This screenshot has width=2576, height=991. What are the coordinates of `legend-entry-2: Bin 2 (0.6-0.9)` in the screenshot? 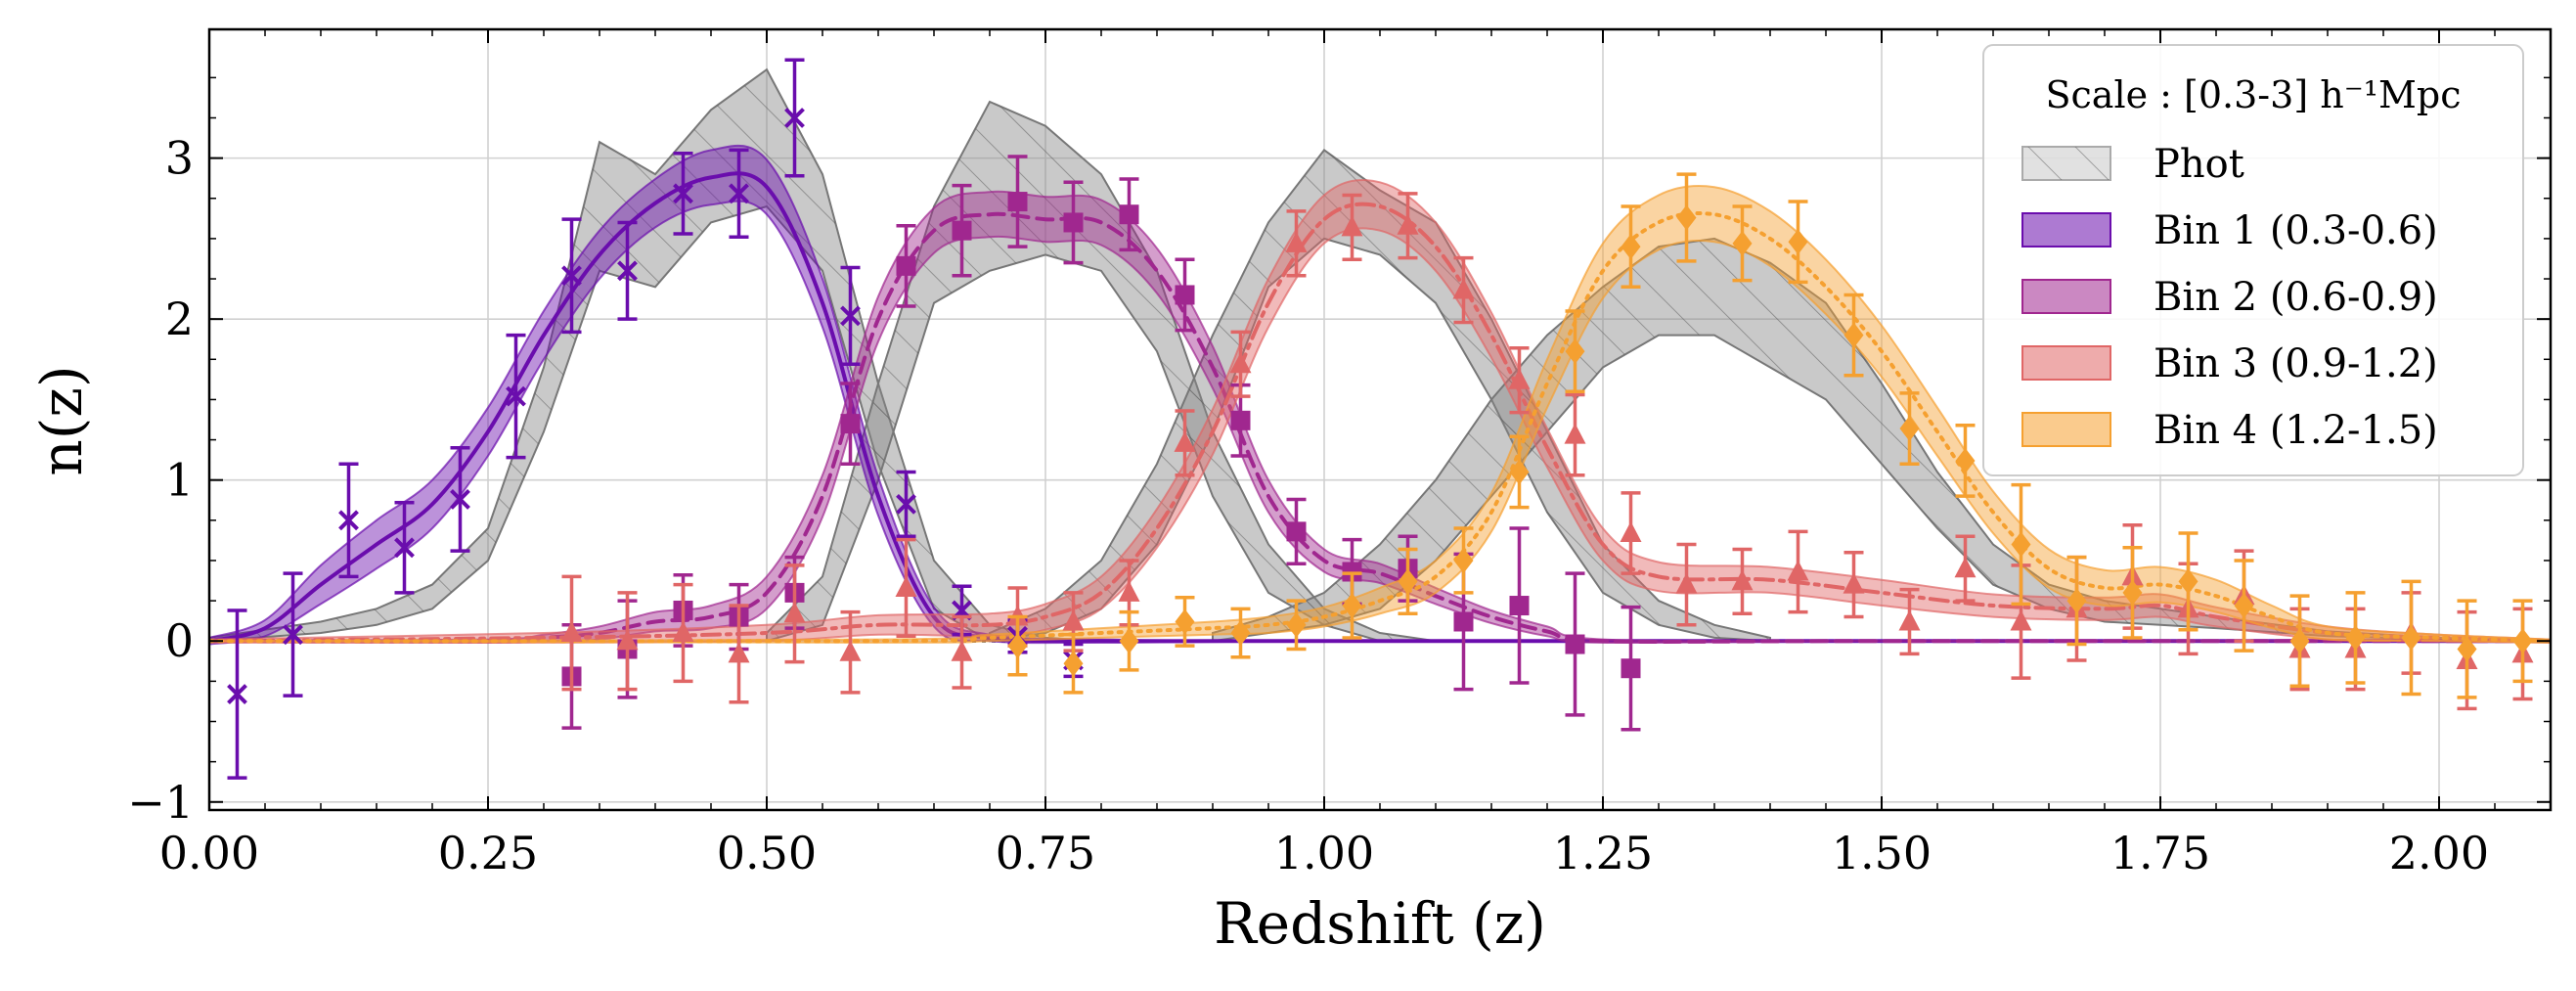 It's located at (2229, 297).